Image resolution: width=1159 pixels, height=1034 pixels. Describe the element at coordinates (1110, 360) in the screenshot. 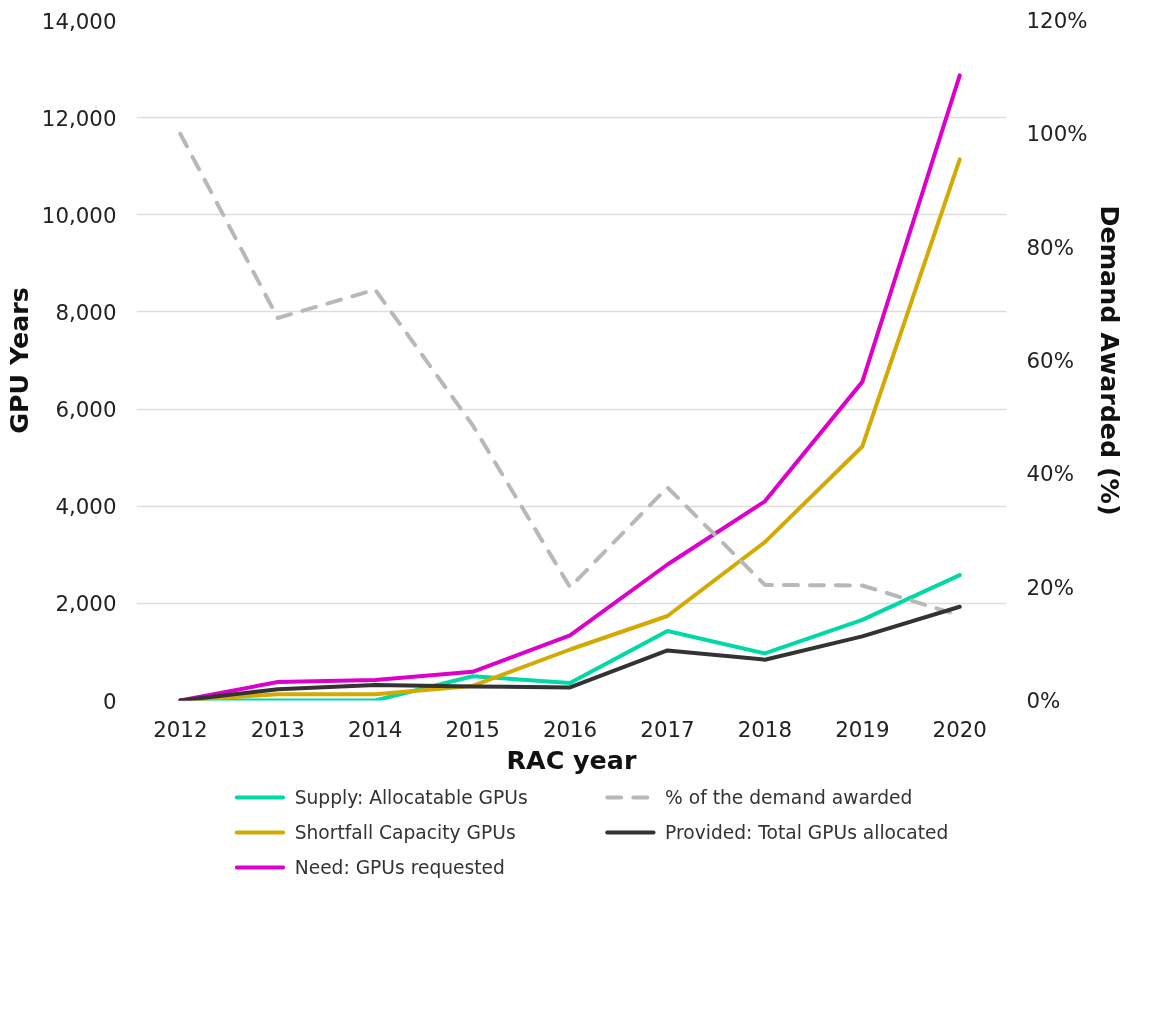

I see `y2-axis-title: Demand Awarded (%)` at that location.